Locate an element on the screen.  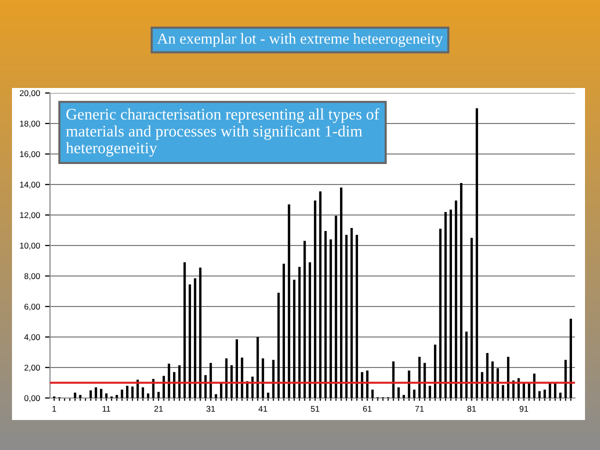
y-tick-label: 4,00 is located at coordinates (32, 338).